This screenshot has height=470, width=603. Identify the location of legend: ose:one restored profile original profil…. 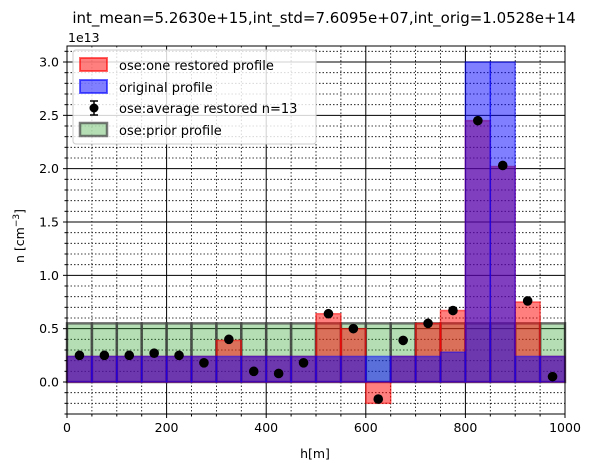
(194, 97).